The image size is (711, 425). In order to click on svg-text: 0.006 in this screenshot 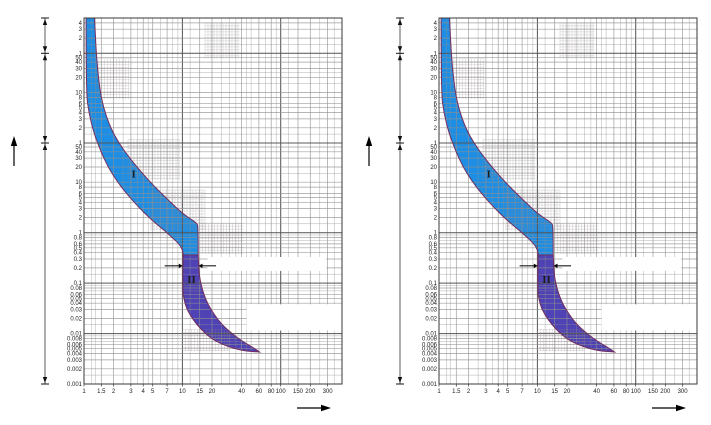, I will do `click(75, 346)`.